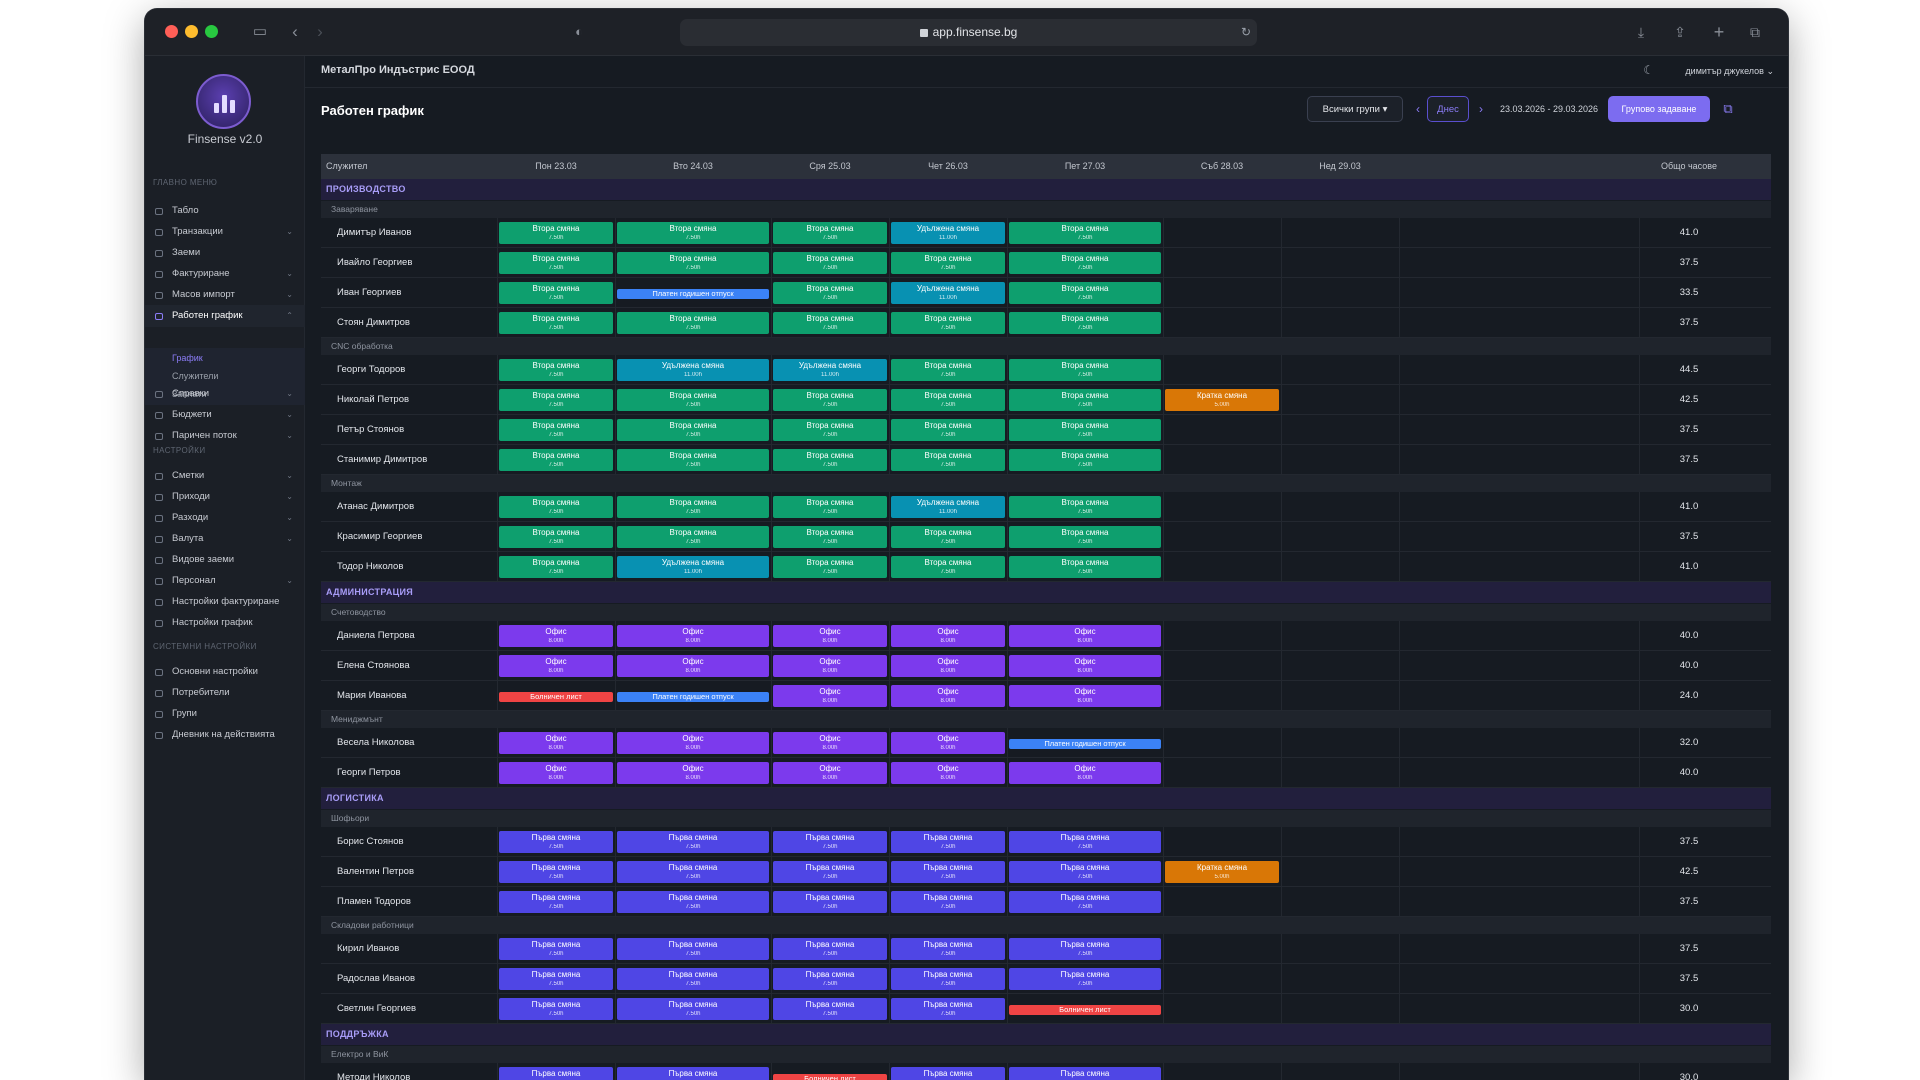  I want to click on forward-icon: ›, so click(320, 31).